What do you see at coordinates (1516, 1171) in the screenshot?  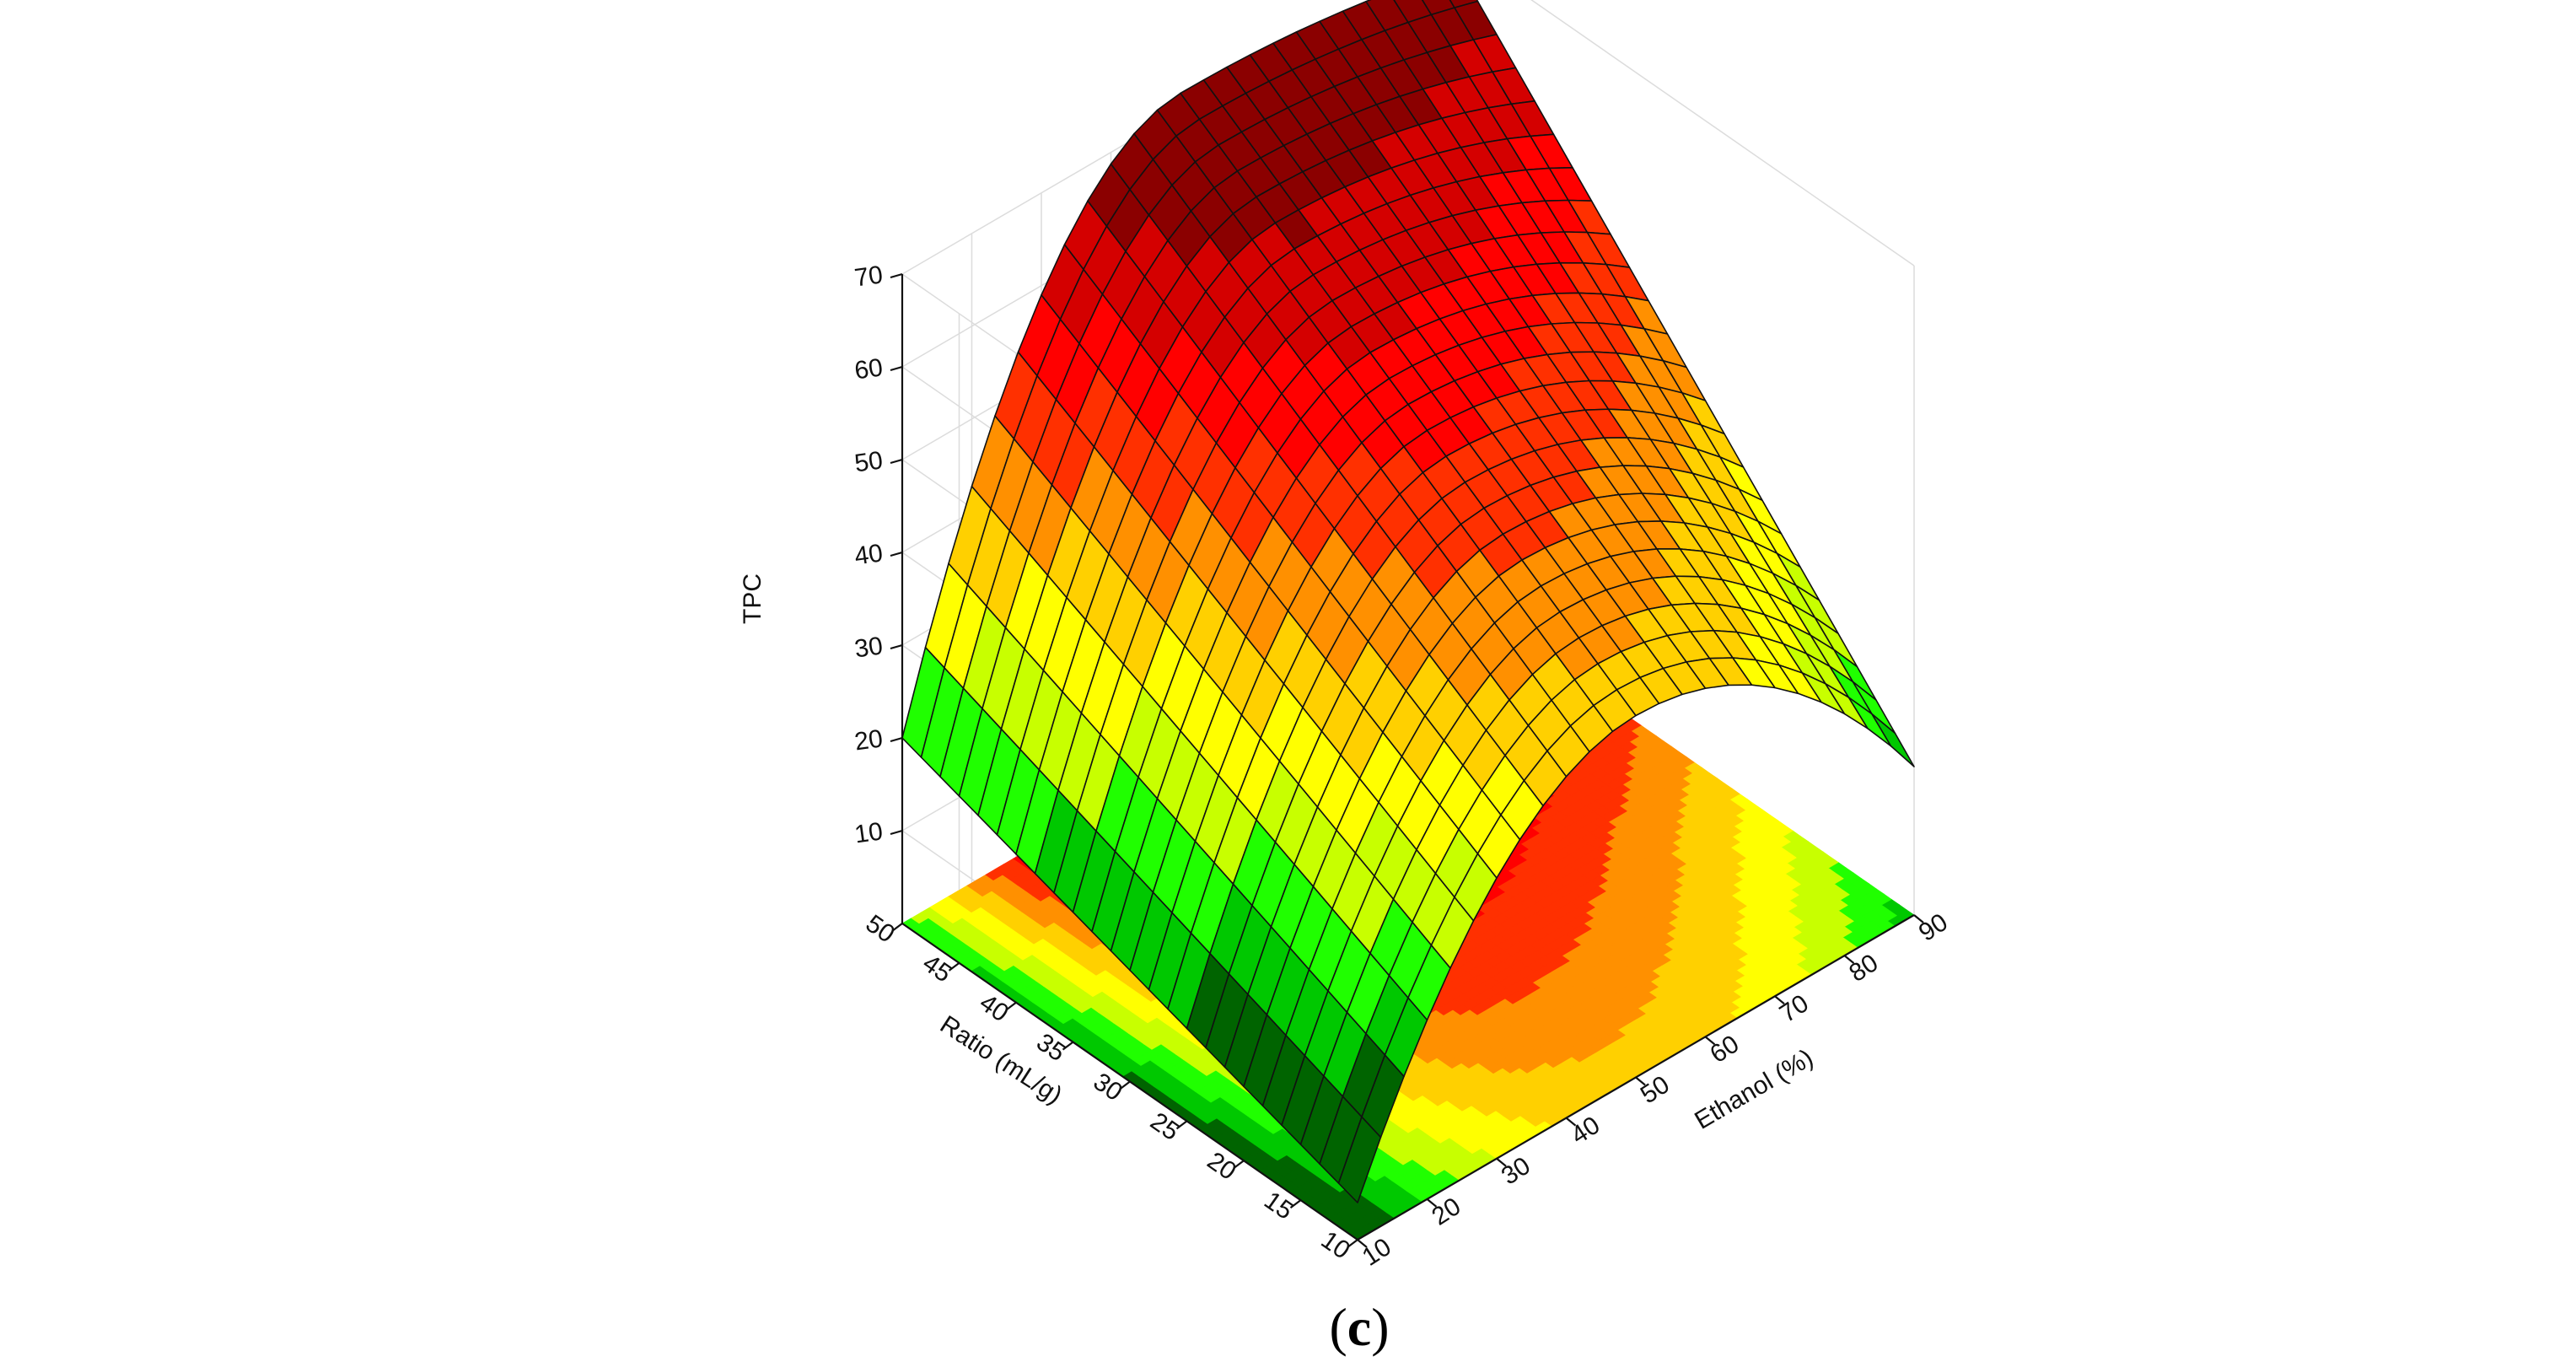 I see `ethanol-tick-label-30: 30` at bounding box center [1516, 1171].